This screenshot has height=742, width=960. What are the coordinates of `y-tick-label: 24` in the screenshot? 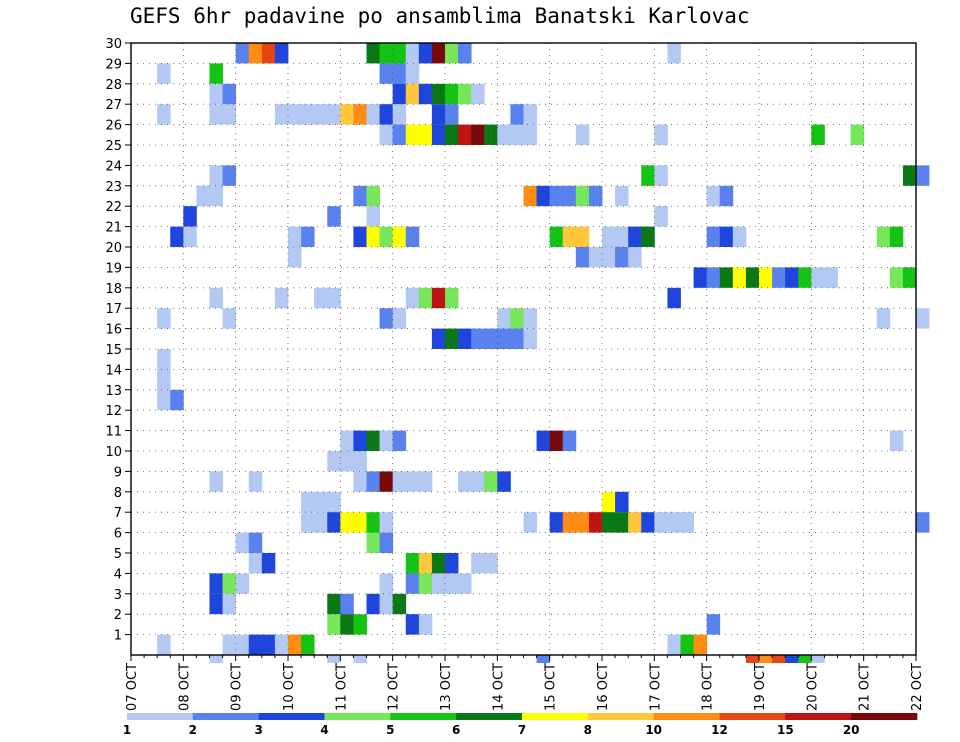 It's located at (113, 166).